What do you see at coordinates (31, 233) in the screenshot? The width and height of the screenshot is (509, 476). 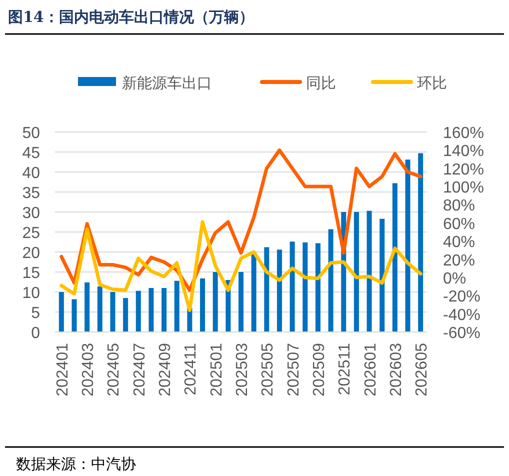 I see `y-tick-label: 25` at bounding box center [31, 233].